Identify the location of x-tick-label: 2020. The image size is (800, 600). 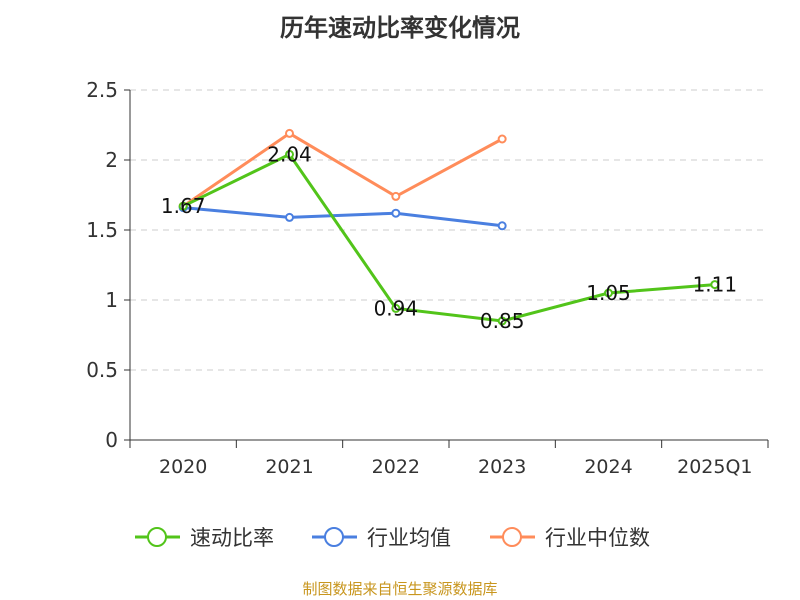
(183, 467).